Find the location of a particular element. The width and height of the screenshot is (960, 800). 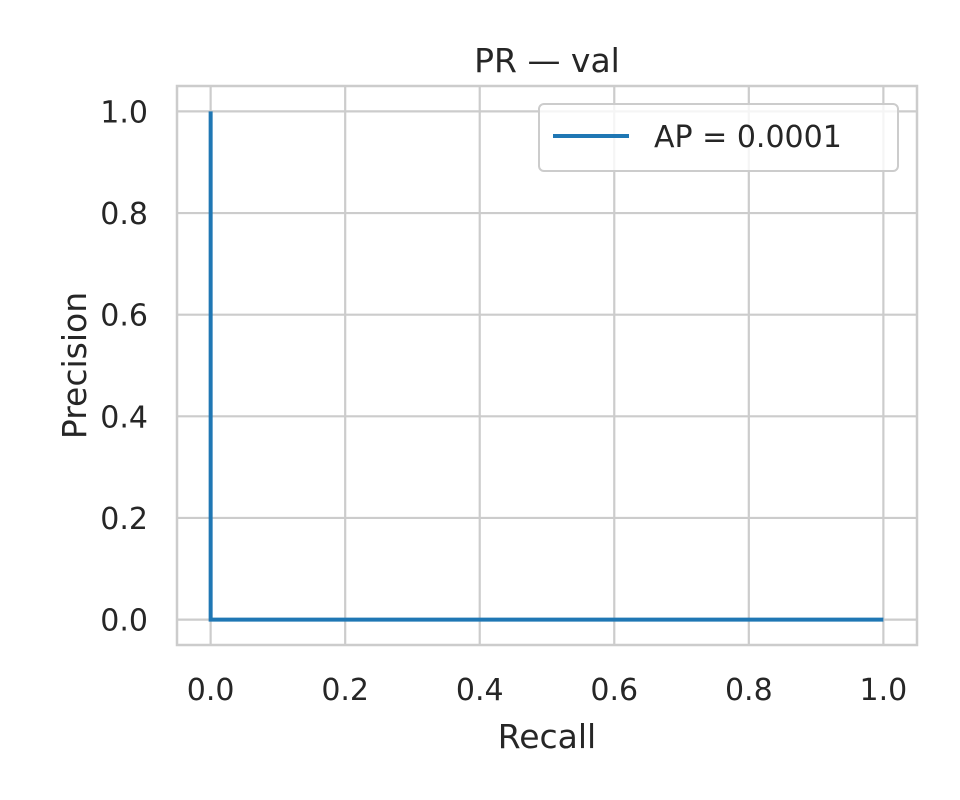

x-tick-label: 1.0 is located at coordinates (884, 690).